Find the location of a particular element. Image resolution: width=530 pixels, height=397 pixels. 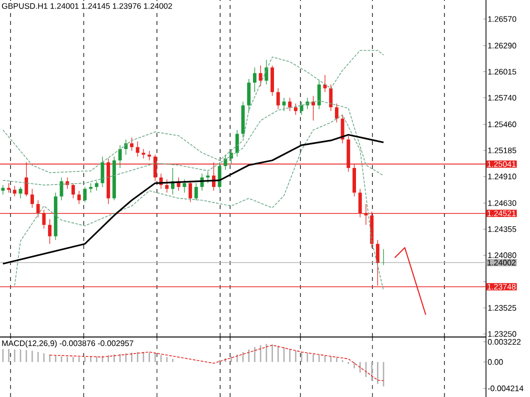

y-tick-label: 1.24080 is located at coordinates (502, 255).